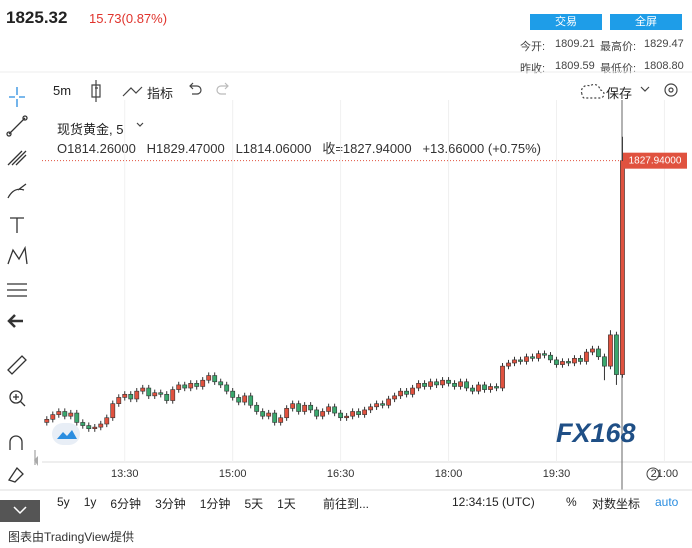  Describe the element at coordinates (533, 47) in the screenshot. I see `quote-label: 今开:` at that location.